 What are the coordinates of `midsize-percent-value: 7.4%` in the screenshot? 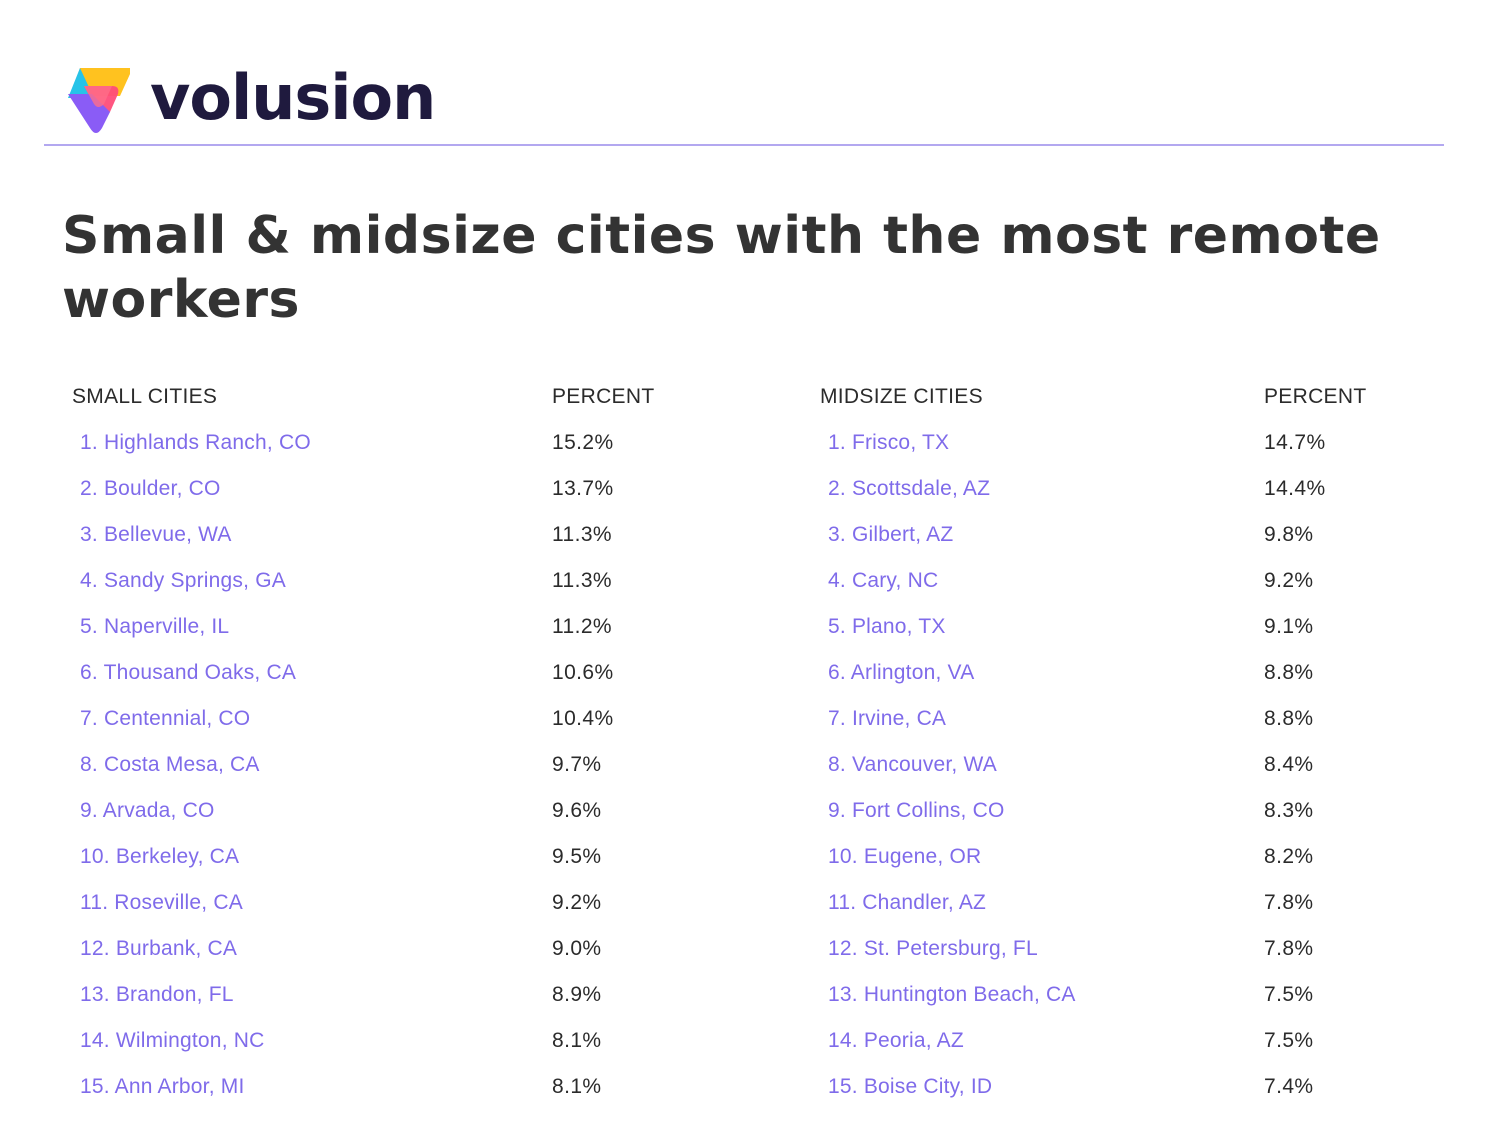 It's located at (1289, 1086).